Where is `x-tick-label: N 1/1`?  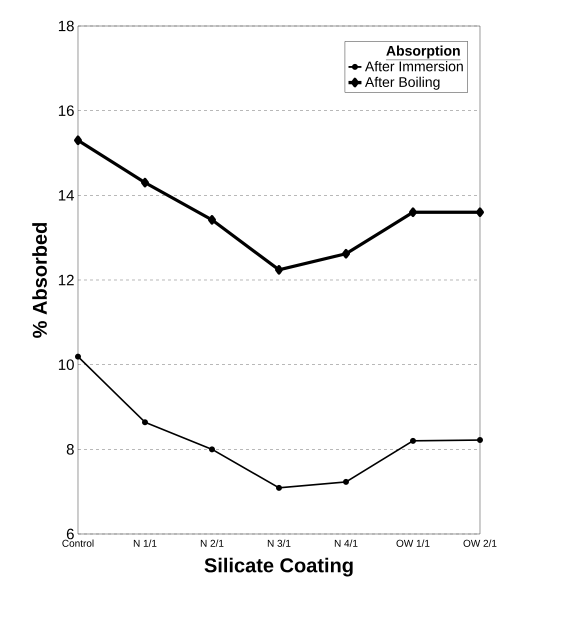 x-tick-label: N 1/1 is located at coordinates (145, 543).